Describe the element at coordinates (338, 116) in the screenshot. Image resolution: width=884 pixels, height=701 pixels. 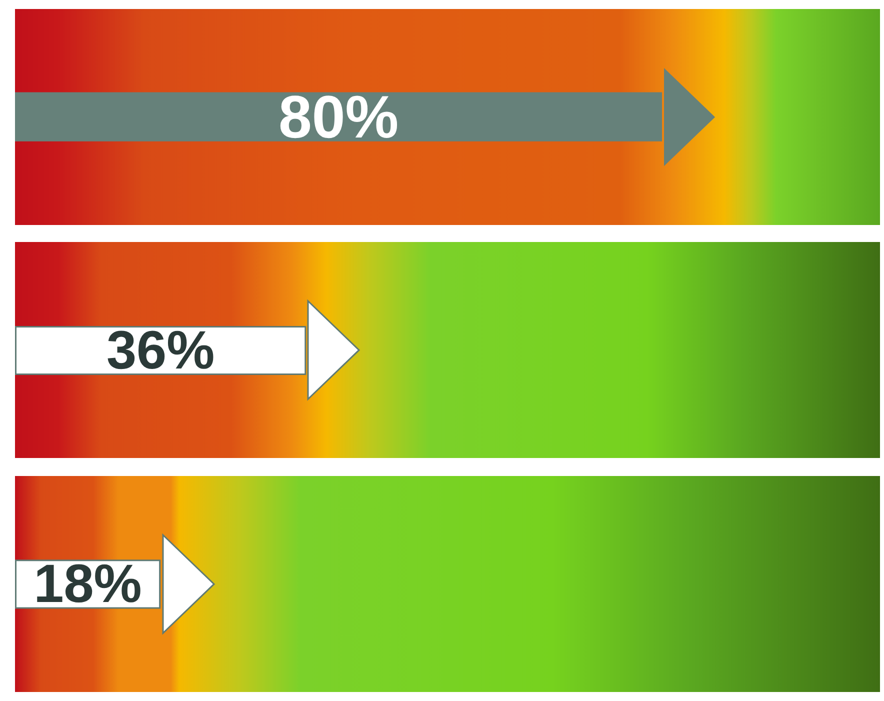
I see `data-label: 80%` at that location.